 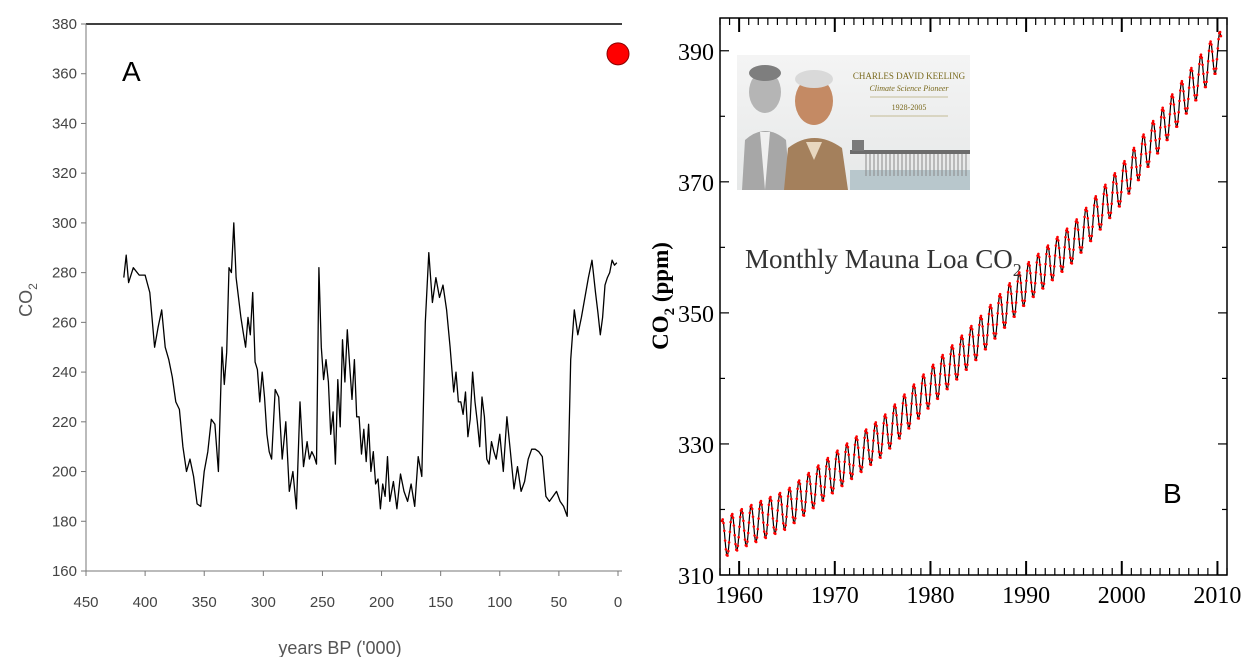 I want to click on panel-b-inset-title-sub: 2, so click(x=1017, y=270).